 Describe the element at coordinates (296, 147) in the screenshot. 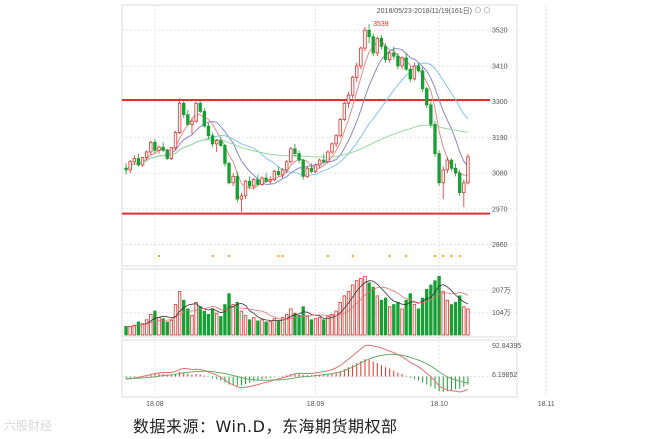

I see `ma60-line` at that location.